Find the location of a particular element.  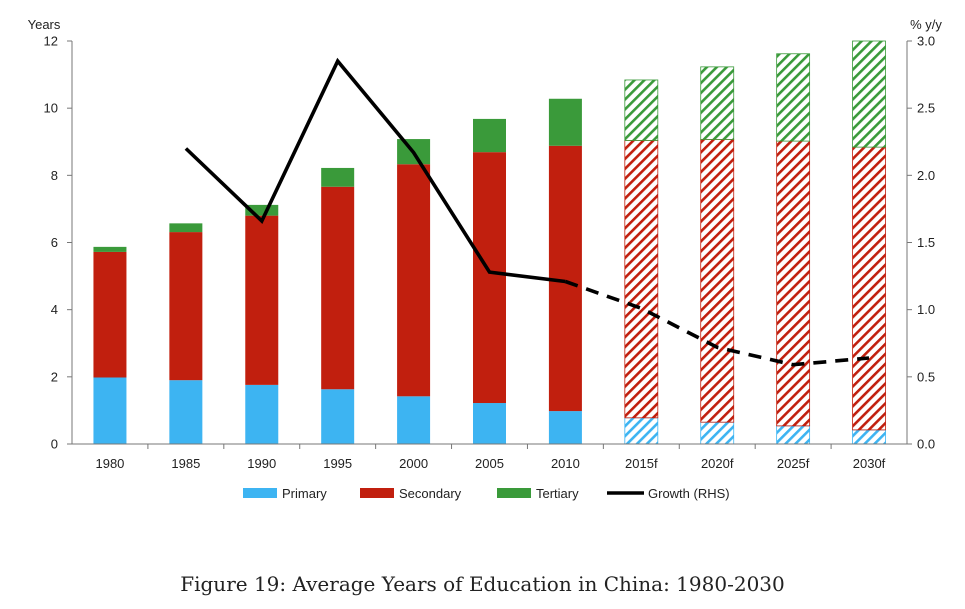

y-right-tick-label: 1.5 is located at coordinates (926, 242).